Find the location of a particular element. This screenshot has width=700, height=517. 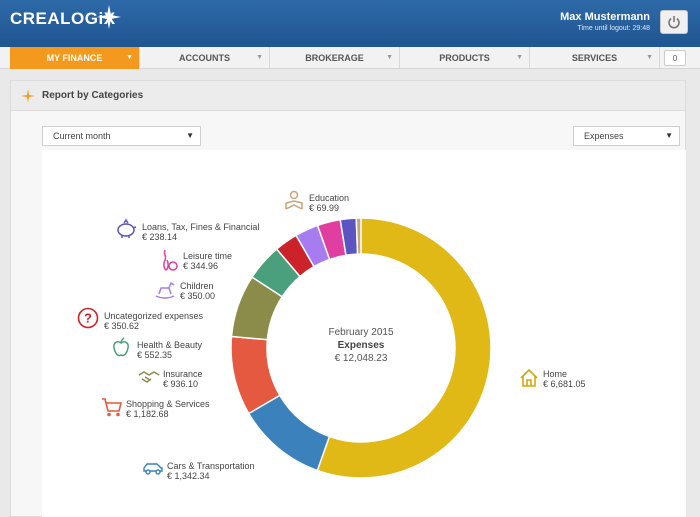

legend-name: Cars & Transportation is located at coordinates (211, 466).